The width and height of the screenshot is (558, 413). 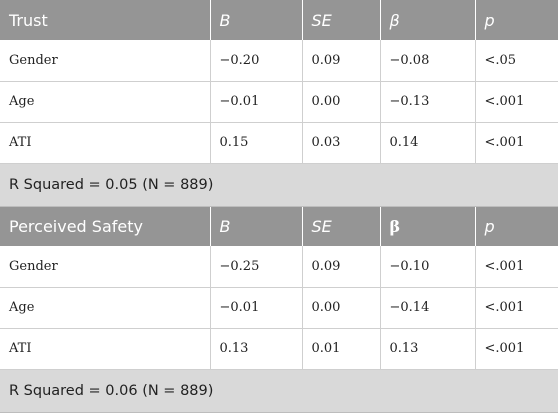 I want to click on cell-beta: −0.08, so click(x=427, y=61).